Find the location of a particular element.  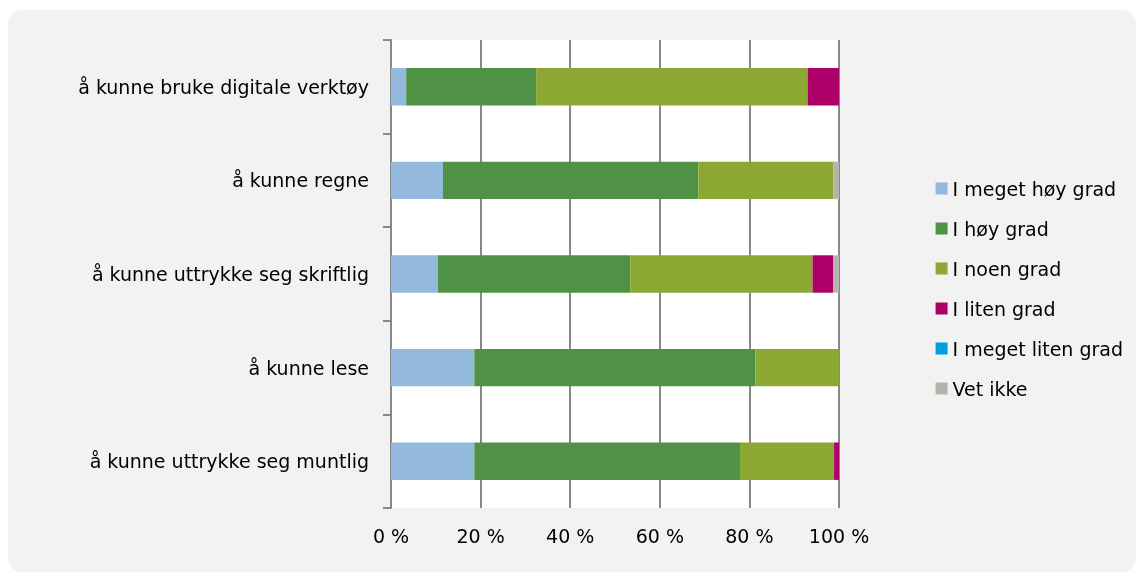

x-tick-label: 60 % is located at coordinates (659, 535).